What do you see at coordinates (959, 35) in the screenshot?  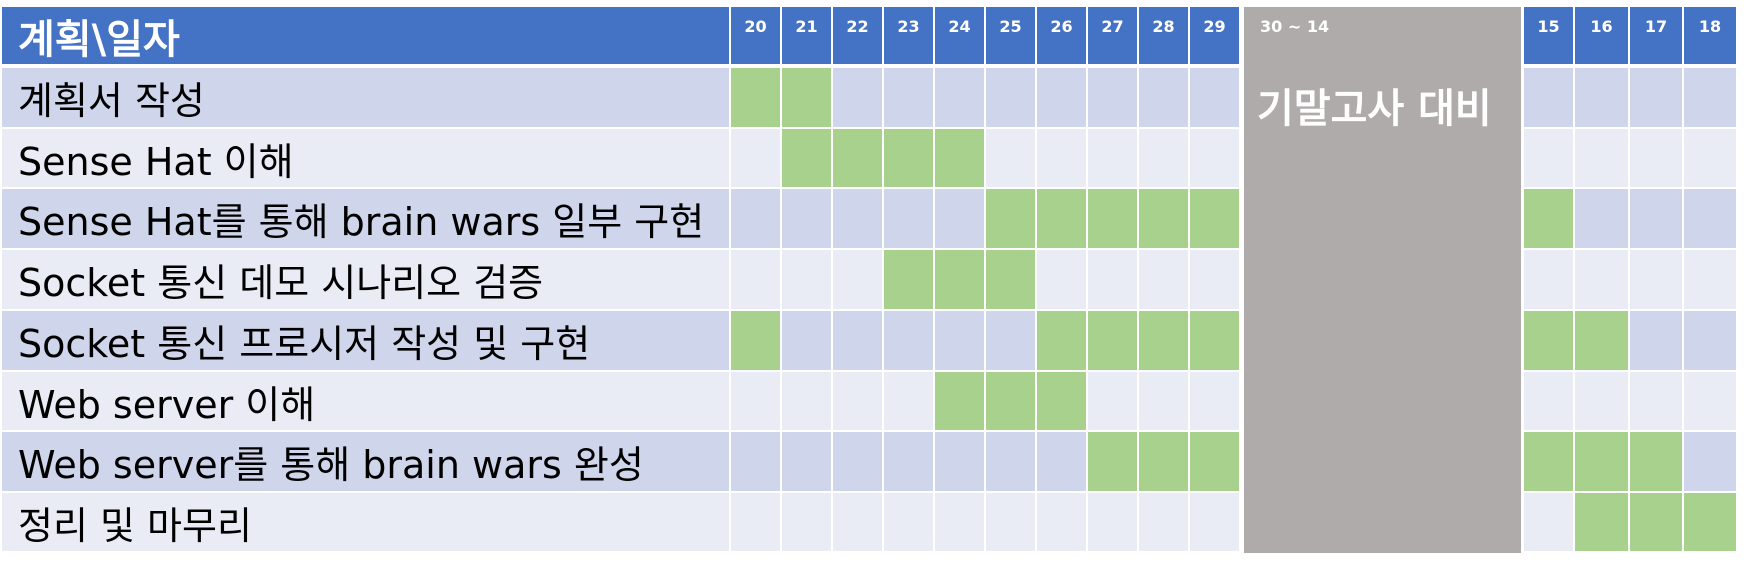 I see `header-day-24: 24` at bounding box center [959, 35].